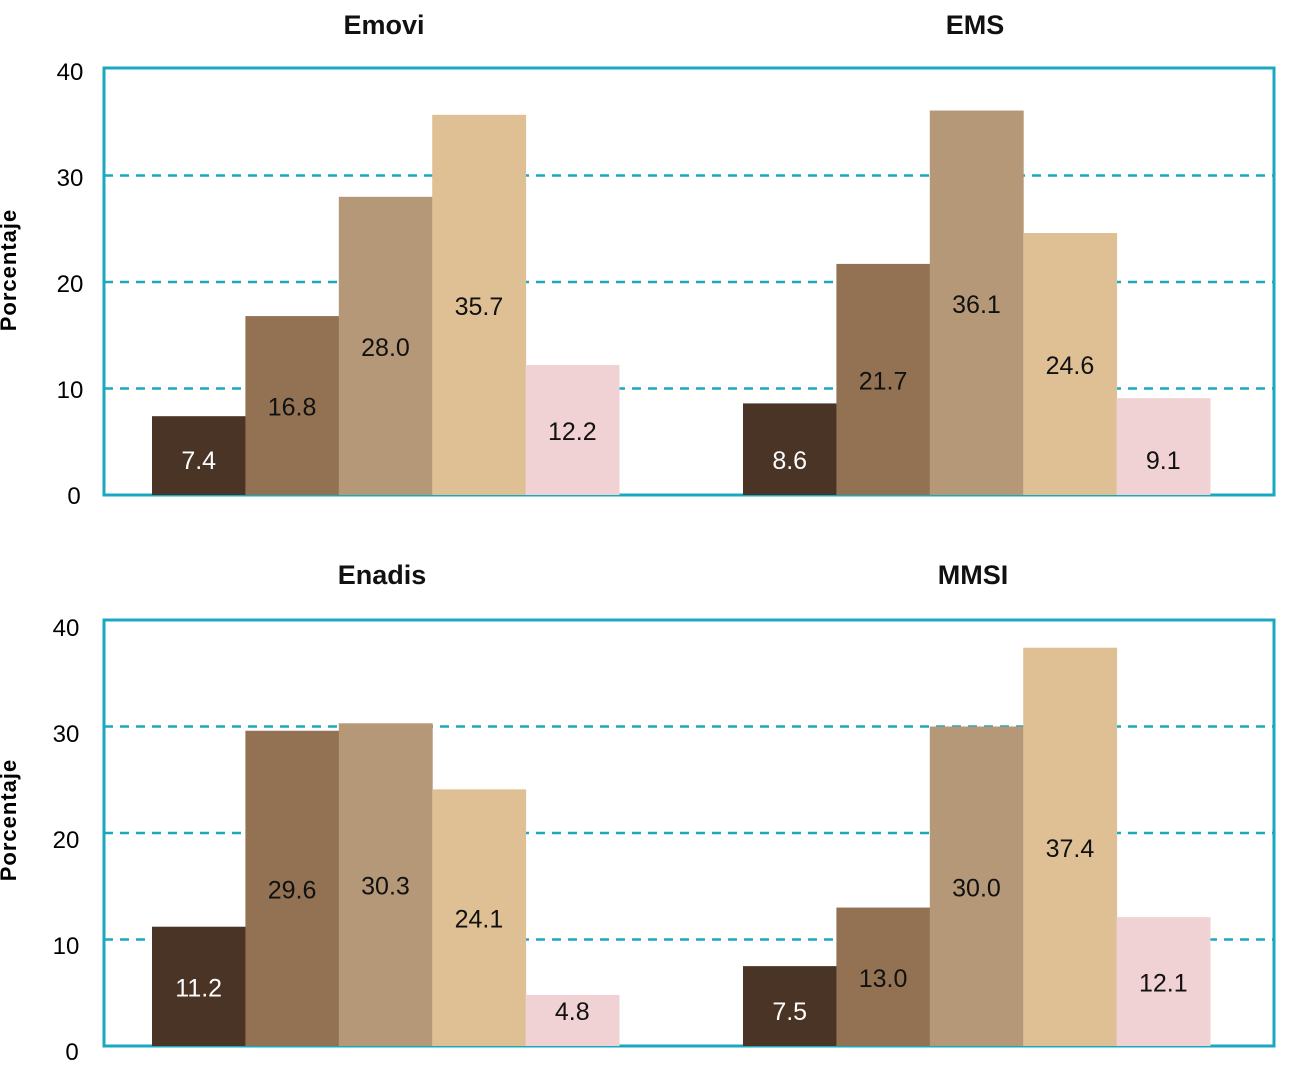 The width and height of the screenshot is (1310, 1090). What do you see at coordinates (789, 461) in the screenshot?
I see `data-label: 8.6` at bounding box center [789, 461].